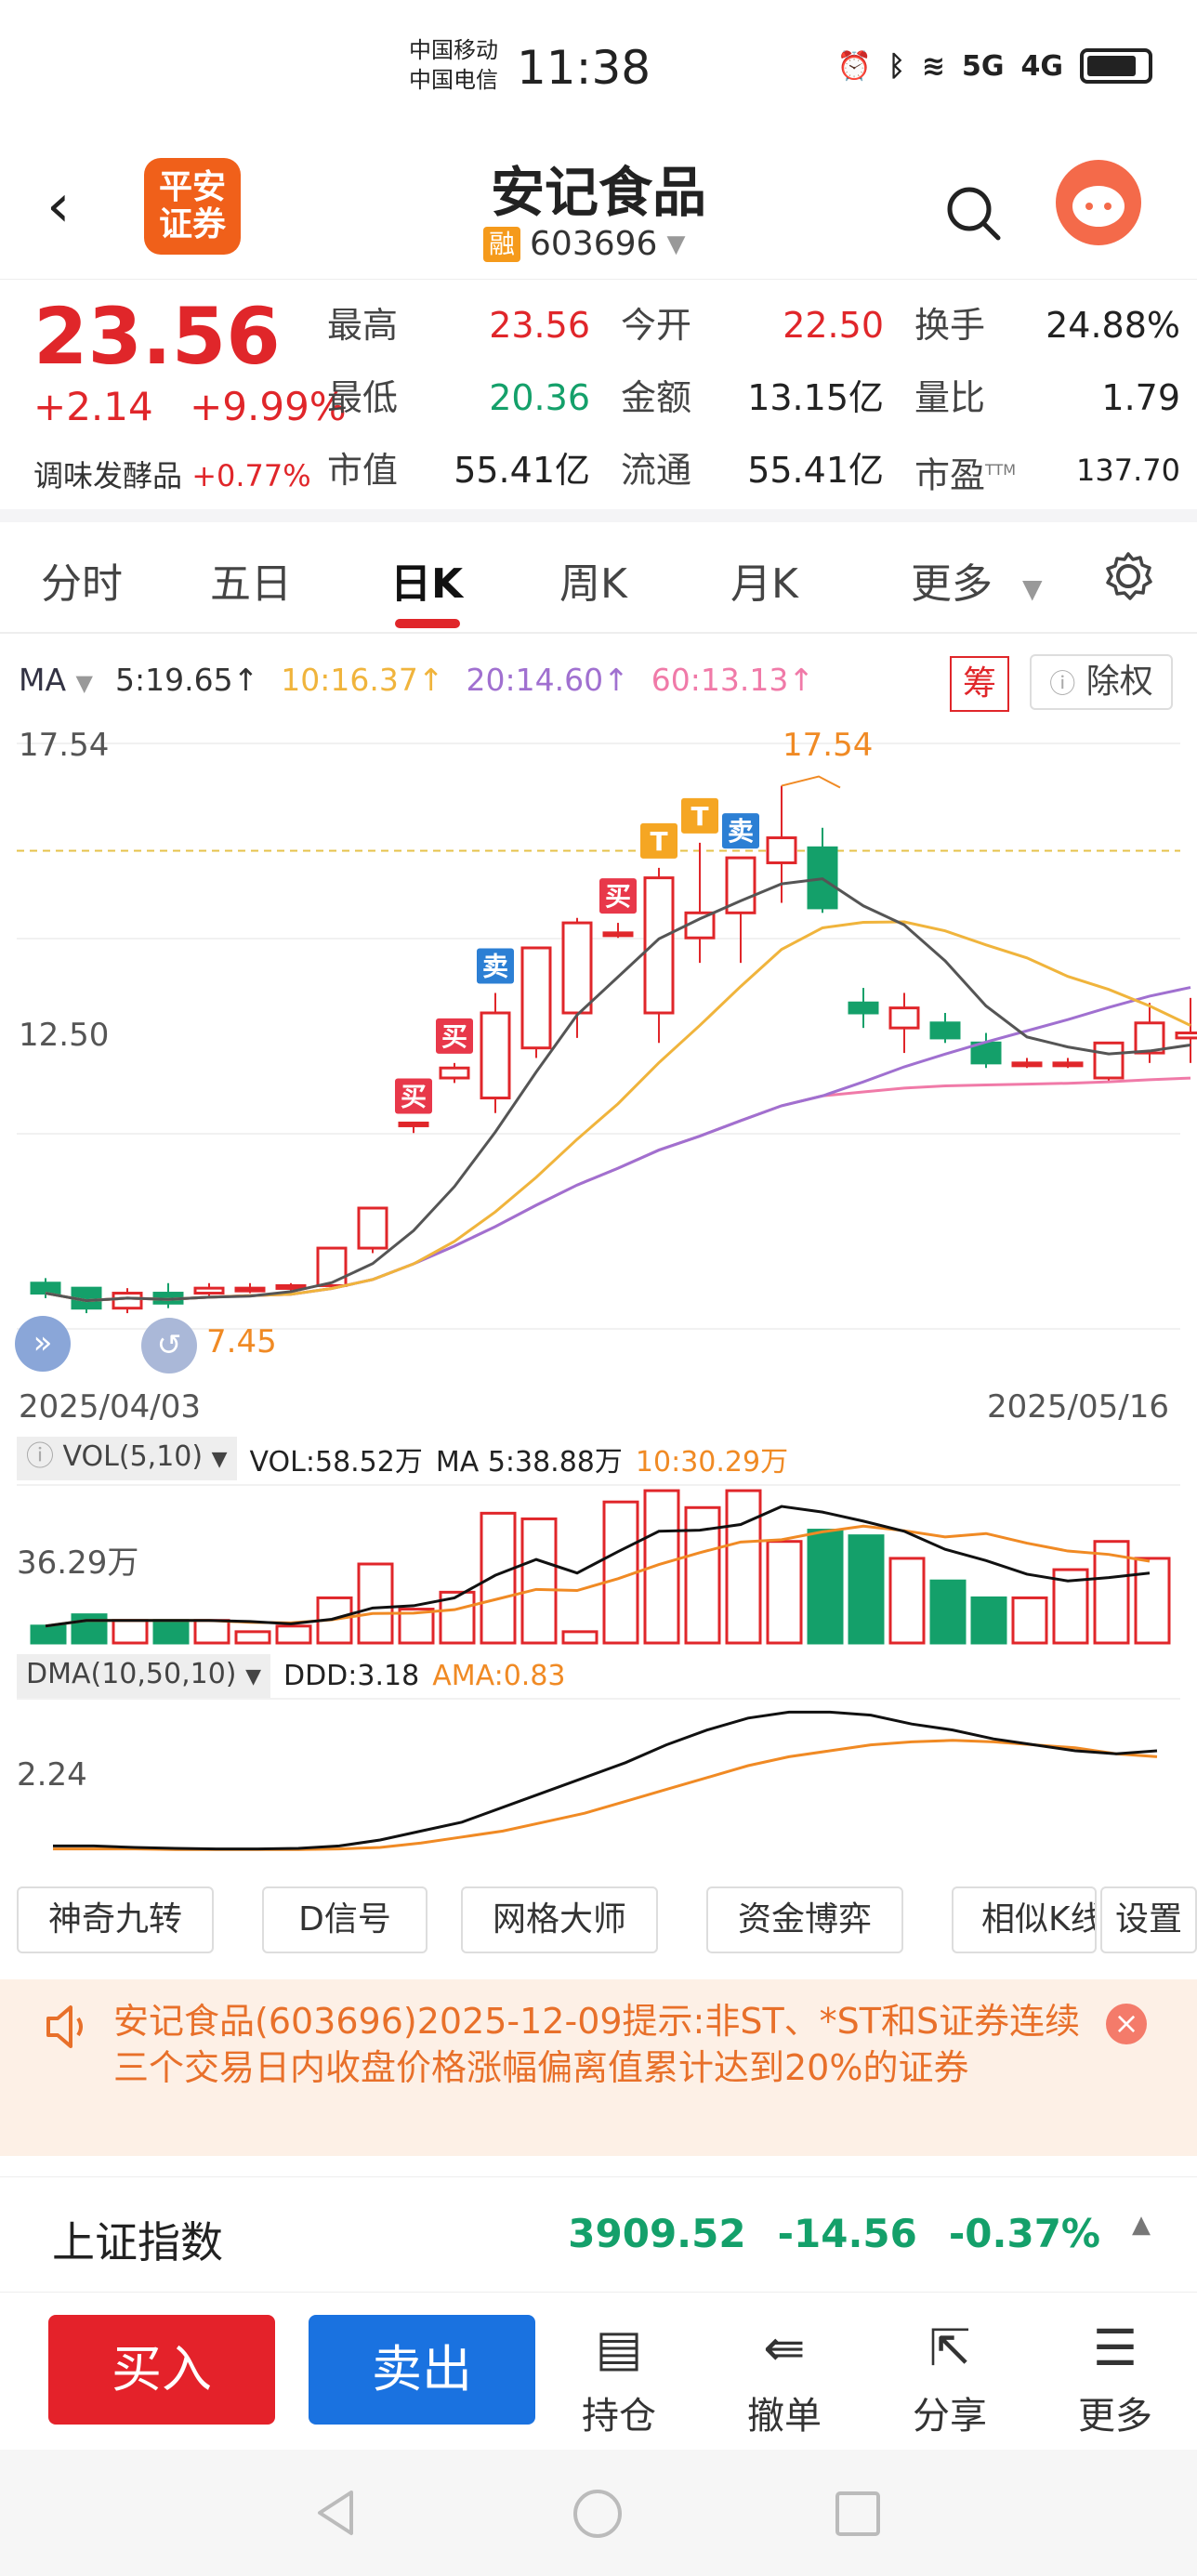 This screenshot has width=1197, height=2576. I want to click on open-label: 今开, so click(656, 325).